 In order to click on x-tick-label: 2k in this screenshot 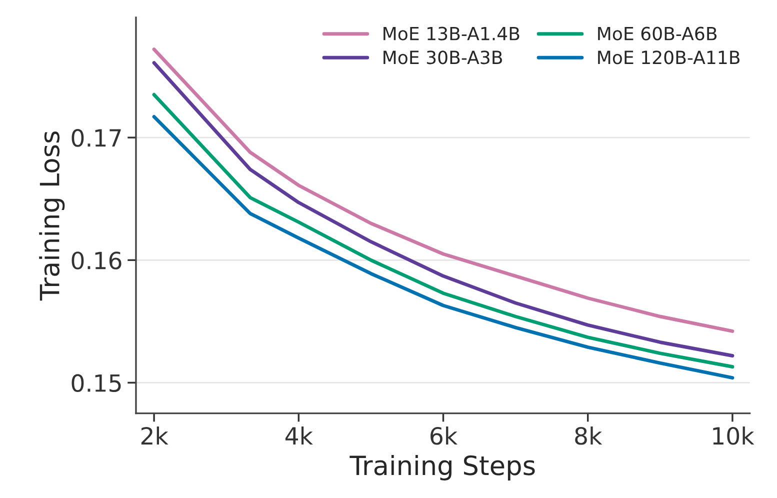, I will do `click(154, 435)`.